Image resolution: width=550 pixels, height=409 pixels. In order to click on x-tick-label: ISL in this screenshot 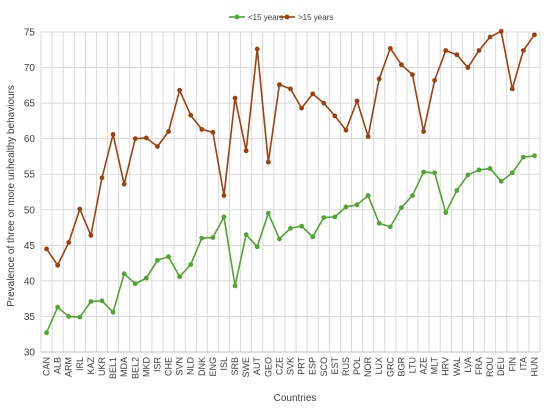, I will do `click(224, 364)`.